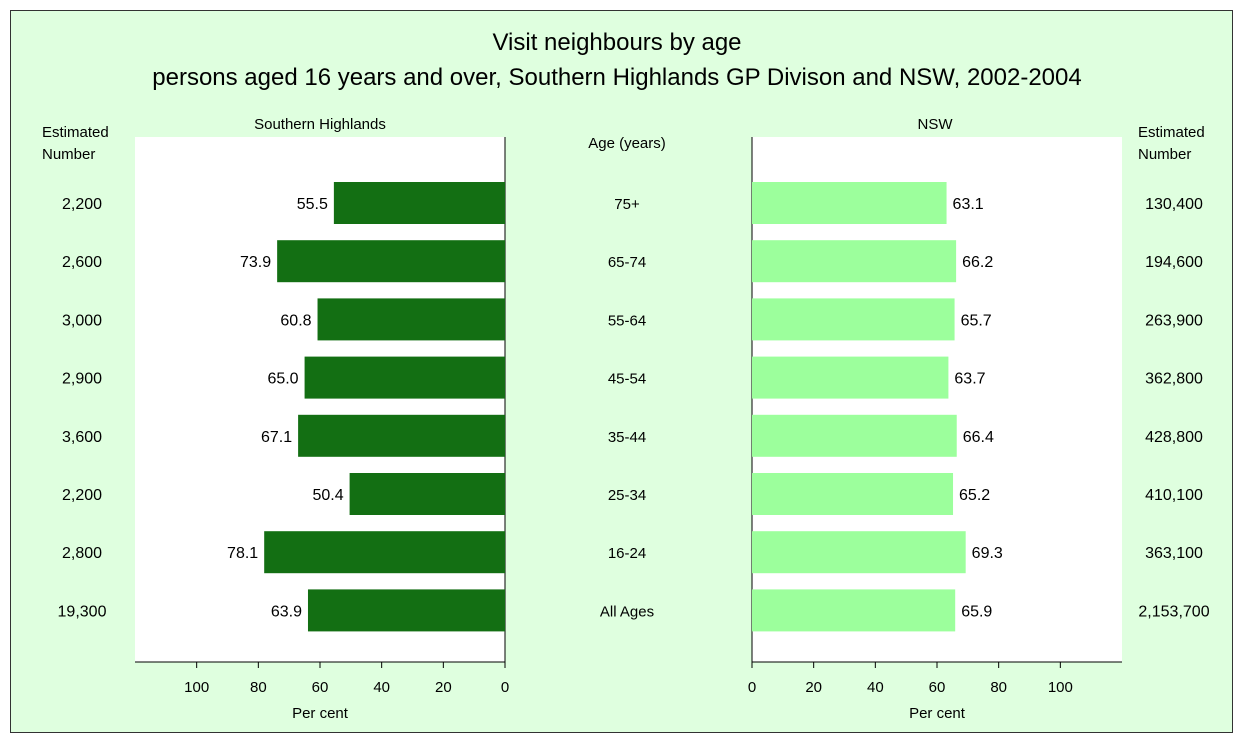 This screenshot has height=735, width=1235. Describe the element at coordinates (974, 495) in the screenshot. I see `right-bar-value-label: 65.2` at that location.